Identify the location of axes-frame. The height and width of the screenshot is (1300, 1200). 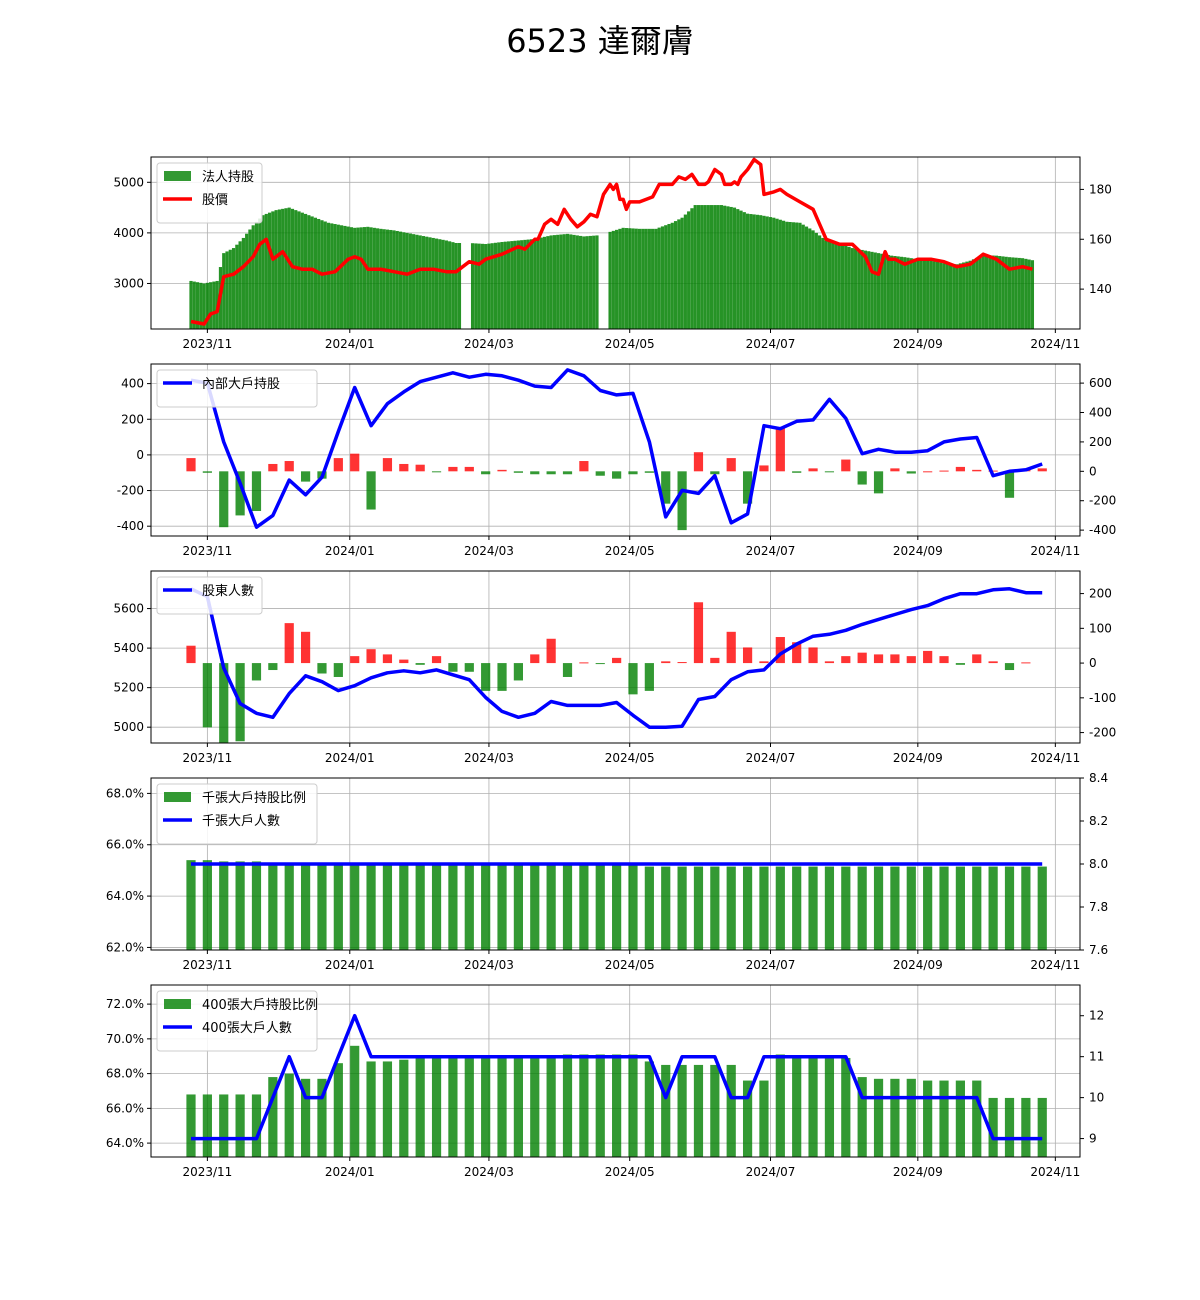
(615, 657).